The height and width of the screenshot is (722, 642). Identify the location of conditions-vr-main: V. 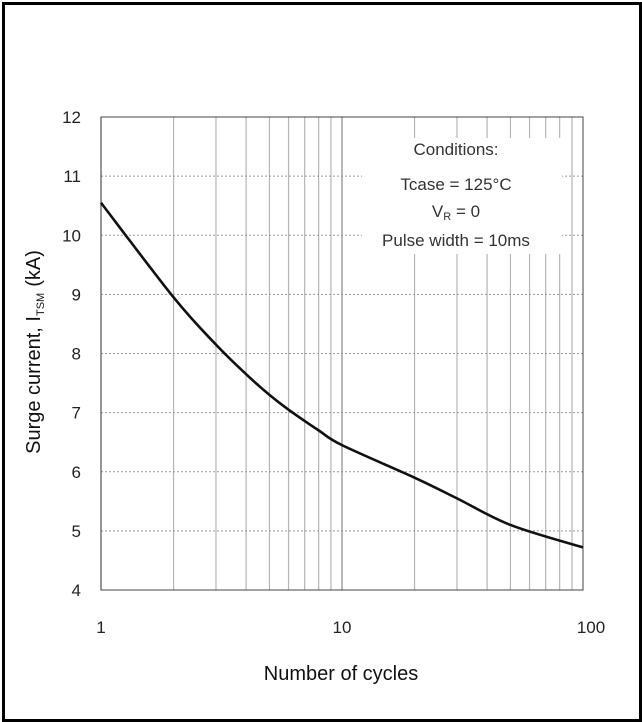
(438, 211).